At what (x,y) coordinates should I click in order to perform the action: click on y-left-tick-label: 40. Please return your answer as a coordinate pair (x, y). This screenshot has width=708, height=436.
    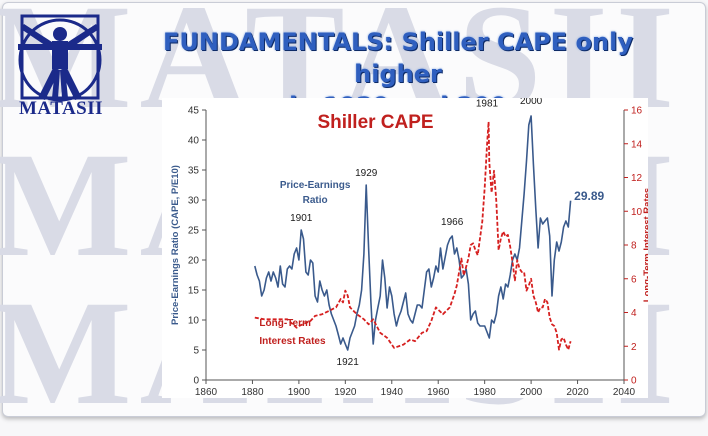
    Looking at the image, I should click on (194, 141).